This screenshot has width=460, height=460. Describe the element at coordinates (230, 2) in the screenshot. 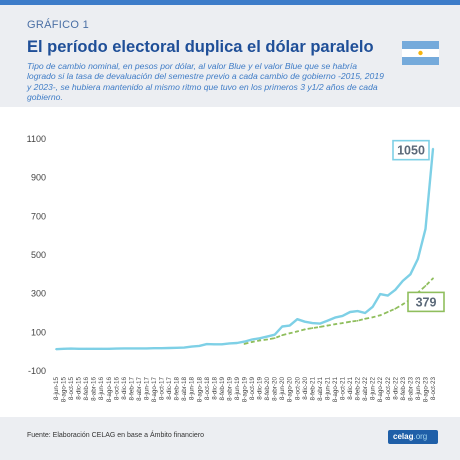

I see `top-accent-bar` at that location.